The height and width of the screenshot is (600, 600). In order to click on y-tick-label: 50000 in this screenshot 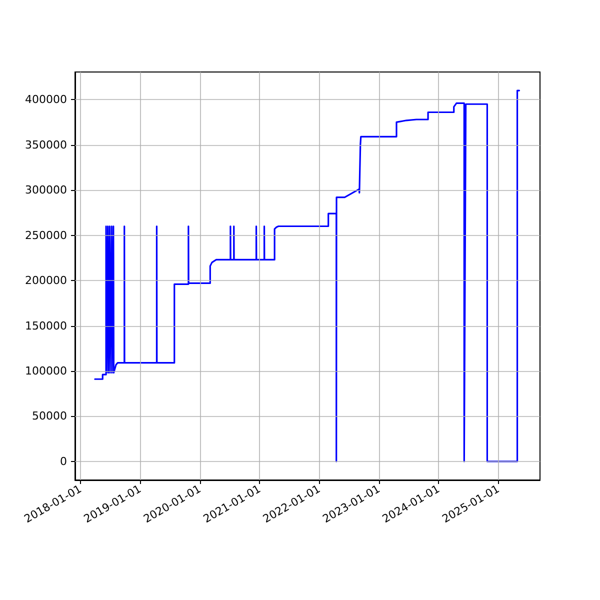, I will do `click(49, 416)`.